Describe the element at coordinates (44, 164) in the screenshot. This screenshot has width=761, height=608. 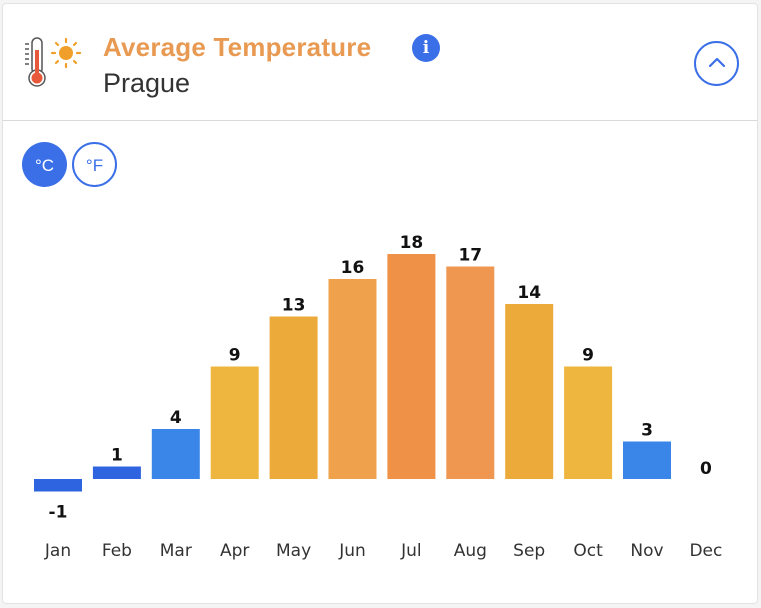
I see `celsius-toggle: °C` at that location.